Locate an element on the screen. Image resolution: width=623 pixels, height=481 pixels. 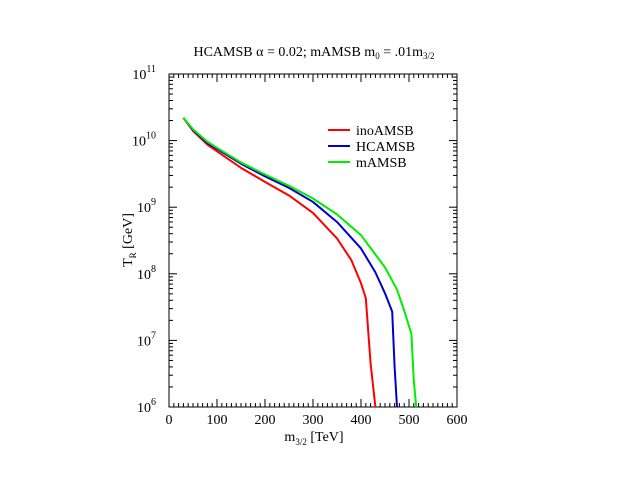
x-tick-label: 300 is located at coordinates (313, 420).